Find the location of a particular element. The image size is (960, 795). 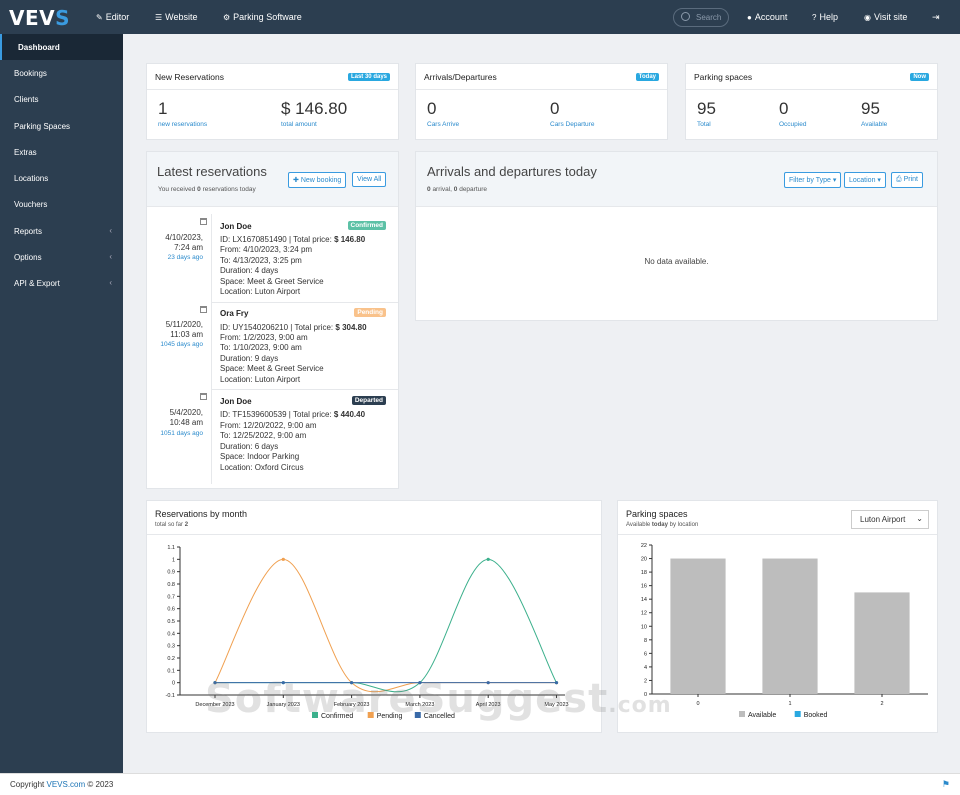

sidebar-item-locations: Locations is located at coordinates (31, 178).